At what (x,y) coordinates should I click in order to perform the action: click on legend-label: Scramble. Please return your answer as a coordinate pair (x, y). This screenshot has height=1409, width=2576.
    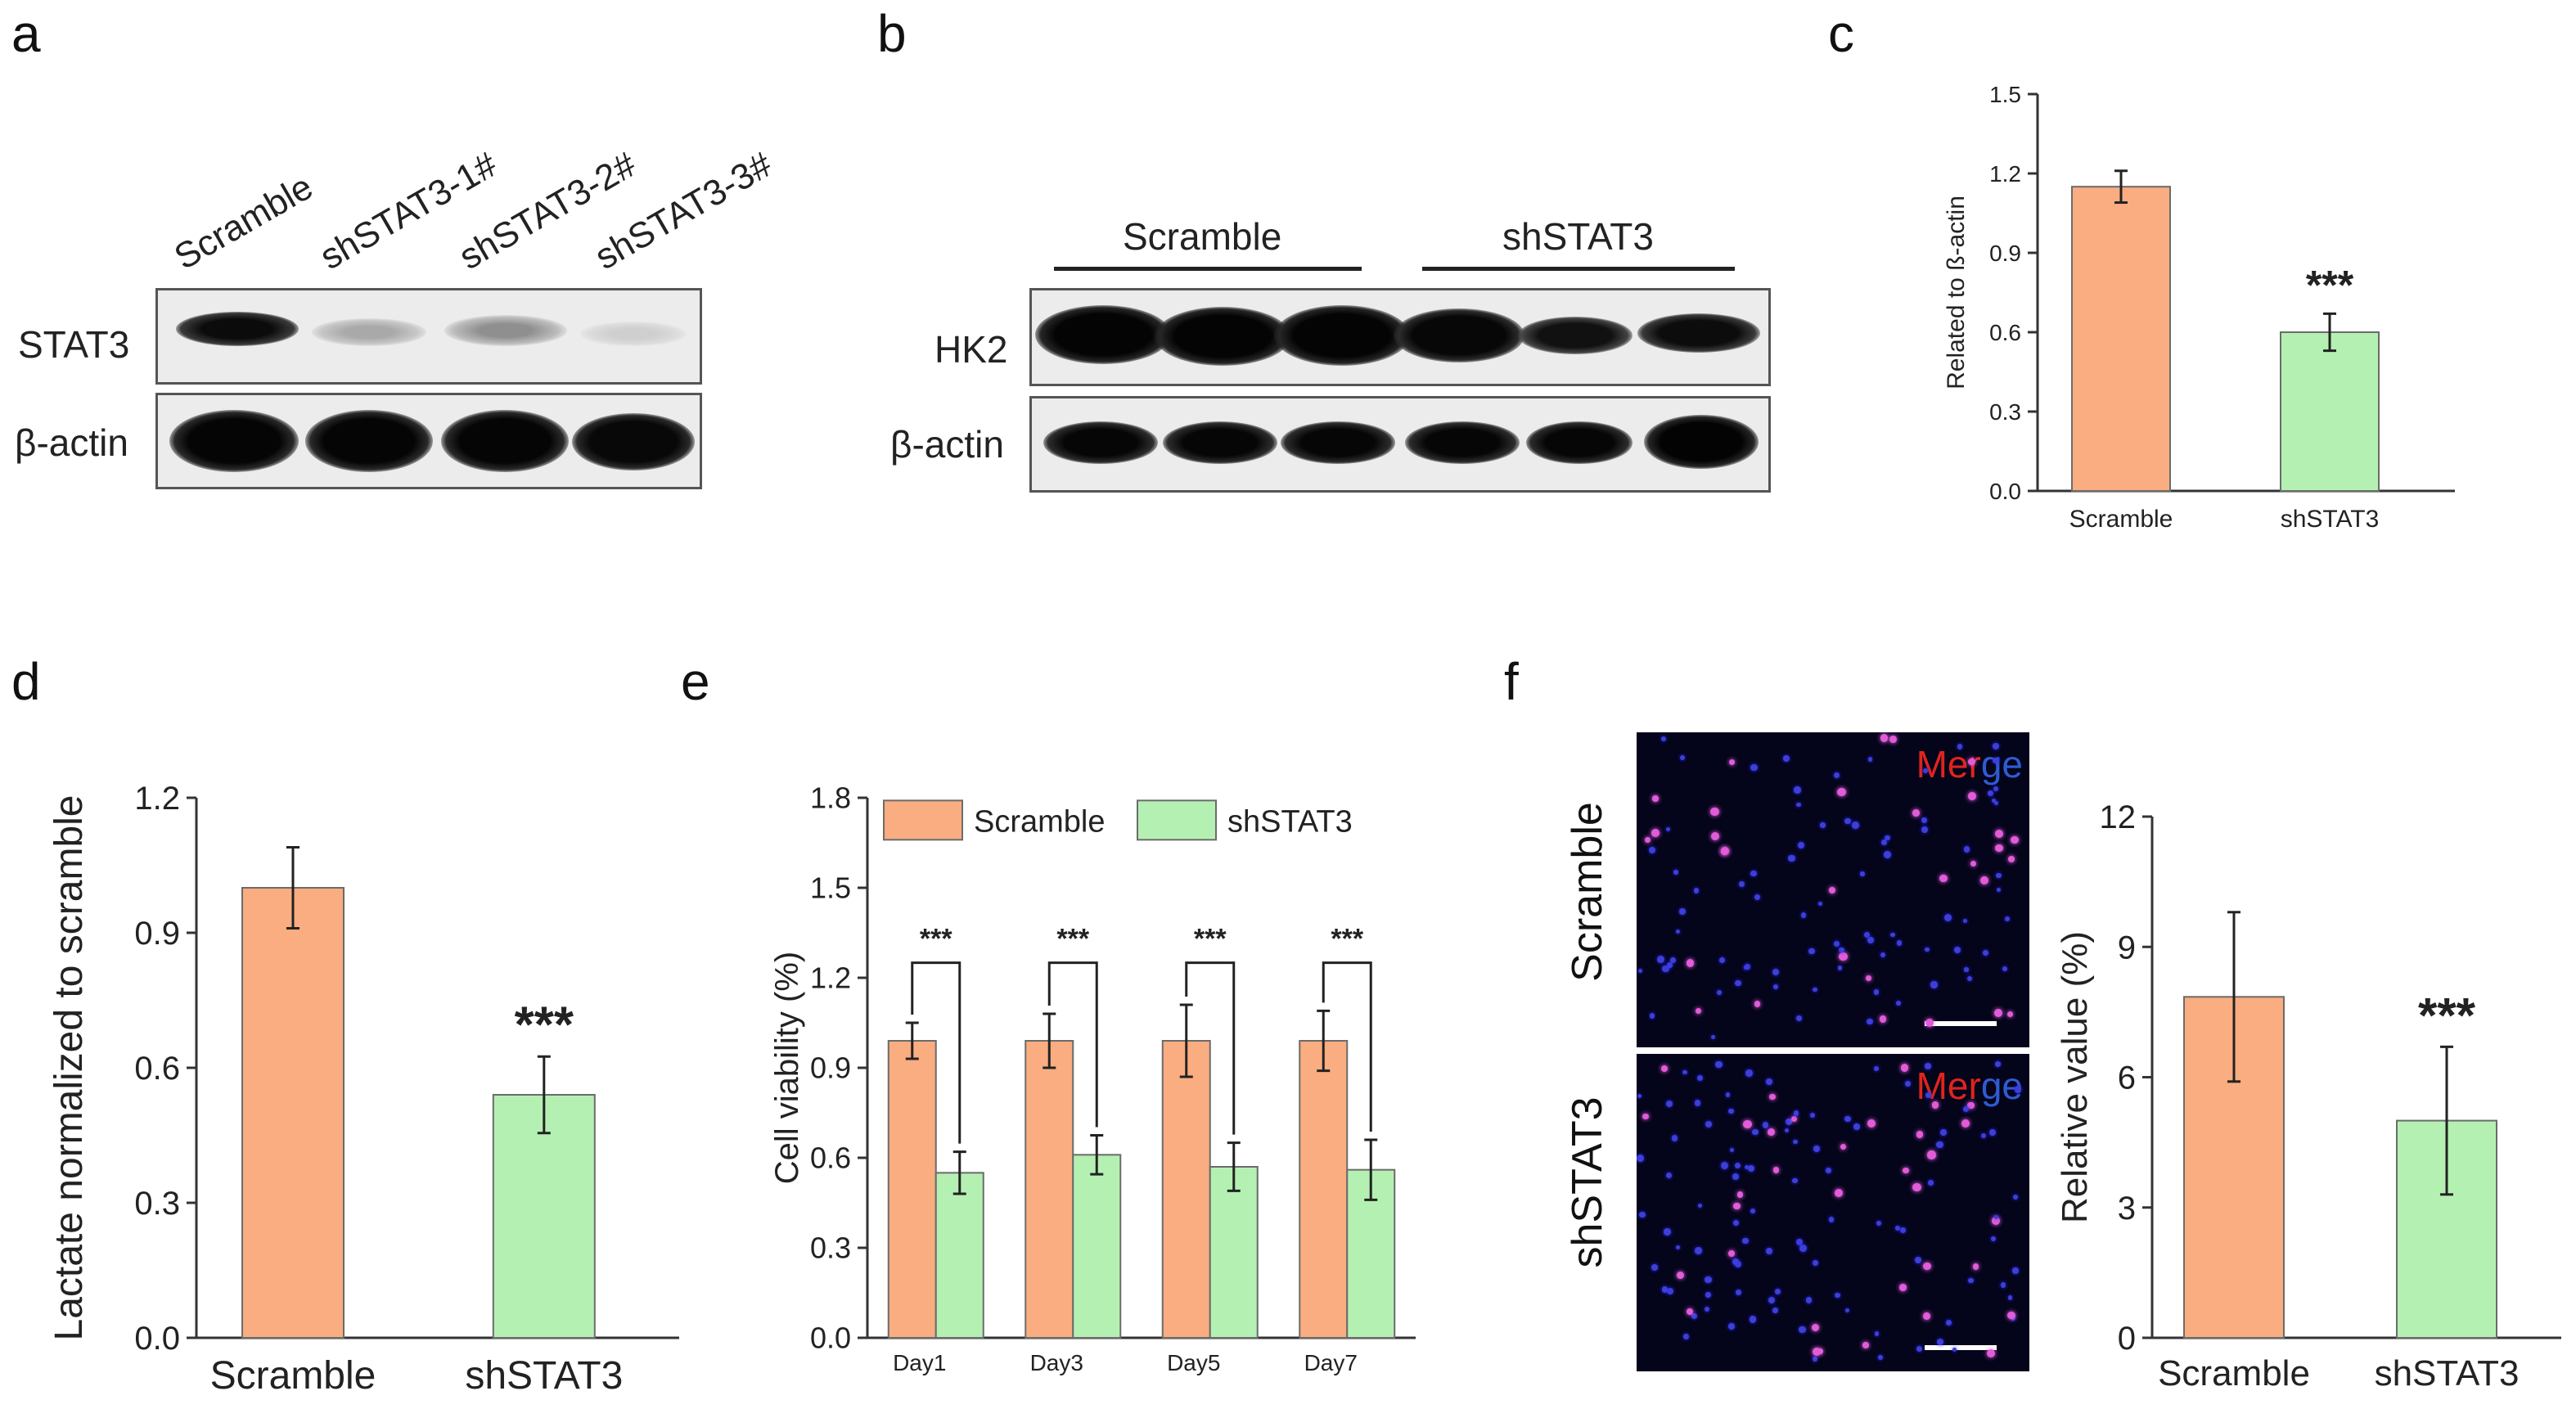
    Looking at the image, I should click on (1040, 822).